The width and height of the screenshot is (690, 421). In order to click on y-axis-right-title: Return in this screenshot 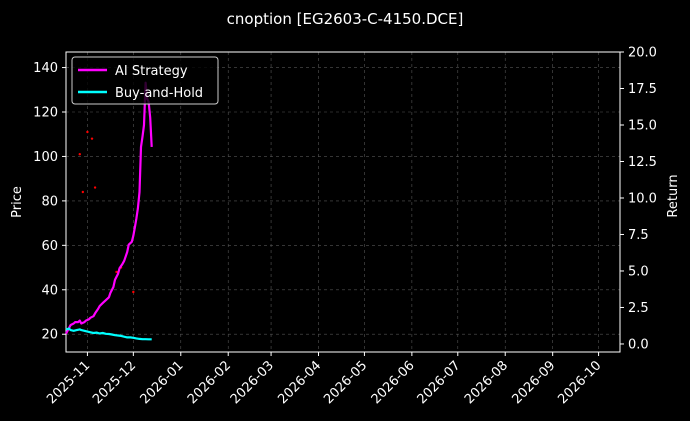, I will do `click(673, 195)`.